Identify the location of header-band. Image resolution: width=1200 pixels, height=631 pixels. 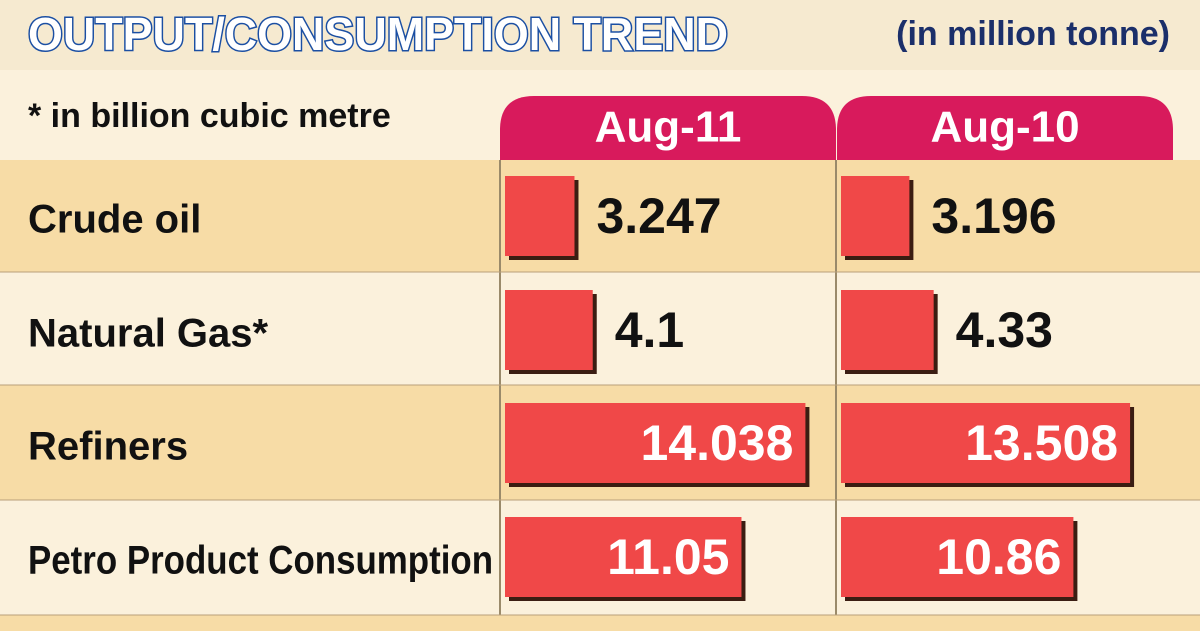
(600, 35).